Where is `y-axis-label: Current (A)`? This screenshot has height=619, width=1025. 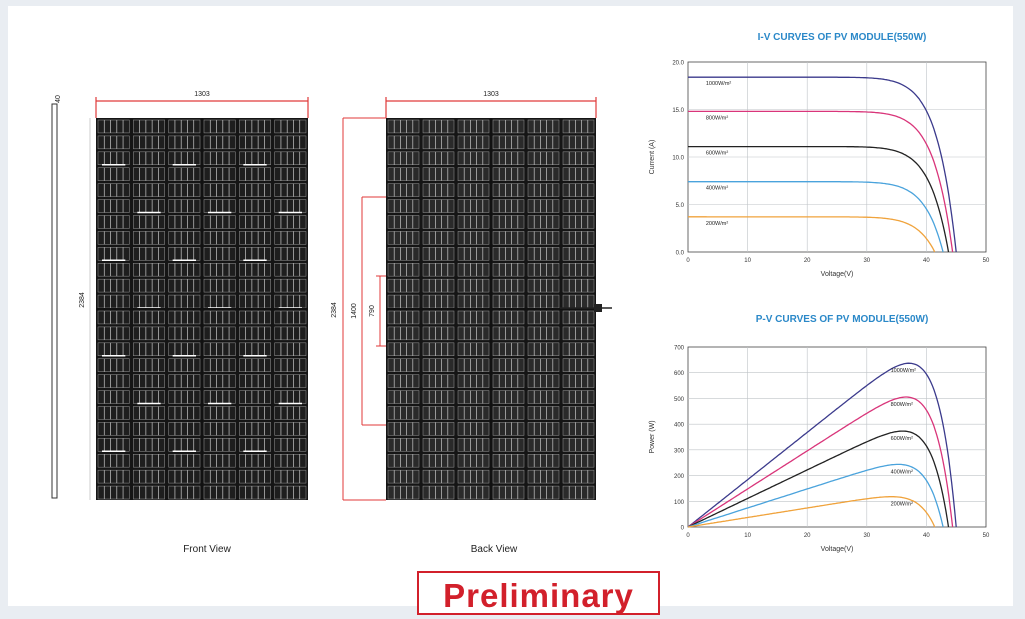 y-axis-label: Current (A) is located at coordinates (652, 157).